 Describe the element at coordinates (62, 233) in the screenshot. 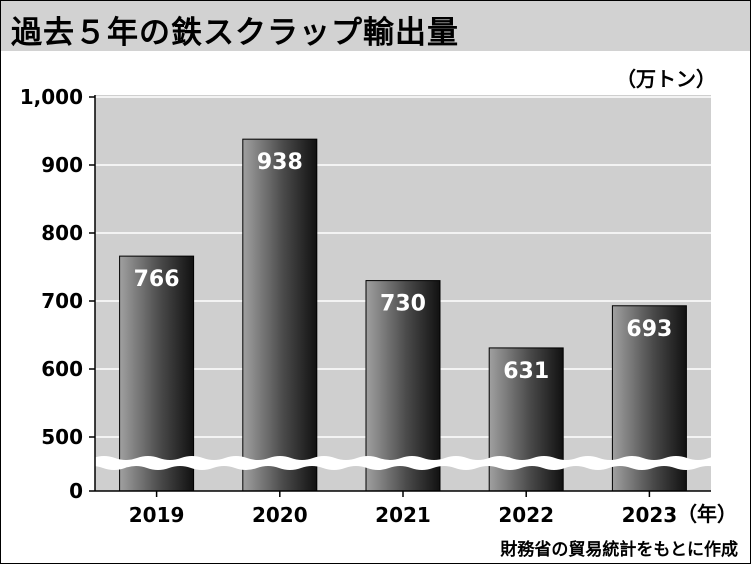

I see `y-tick-label: 800` at that location.